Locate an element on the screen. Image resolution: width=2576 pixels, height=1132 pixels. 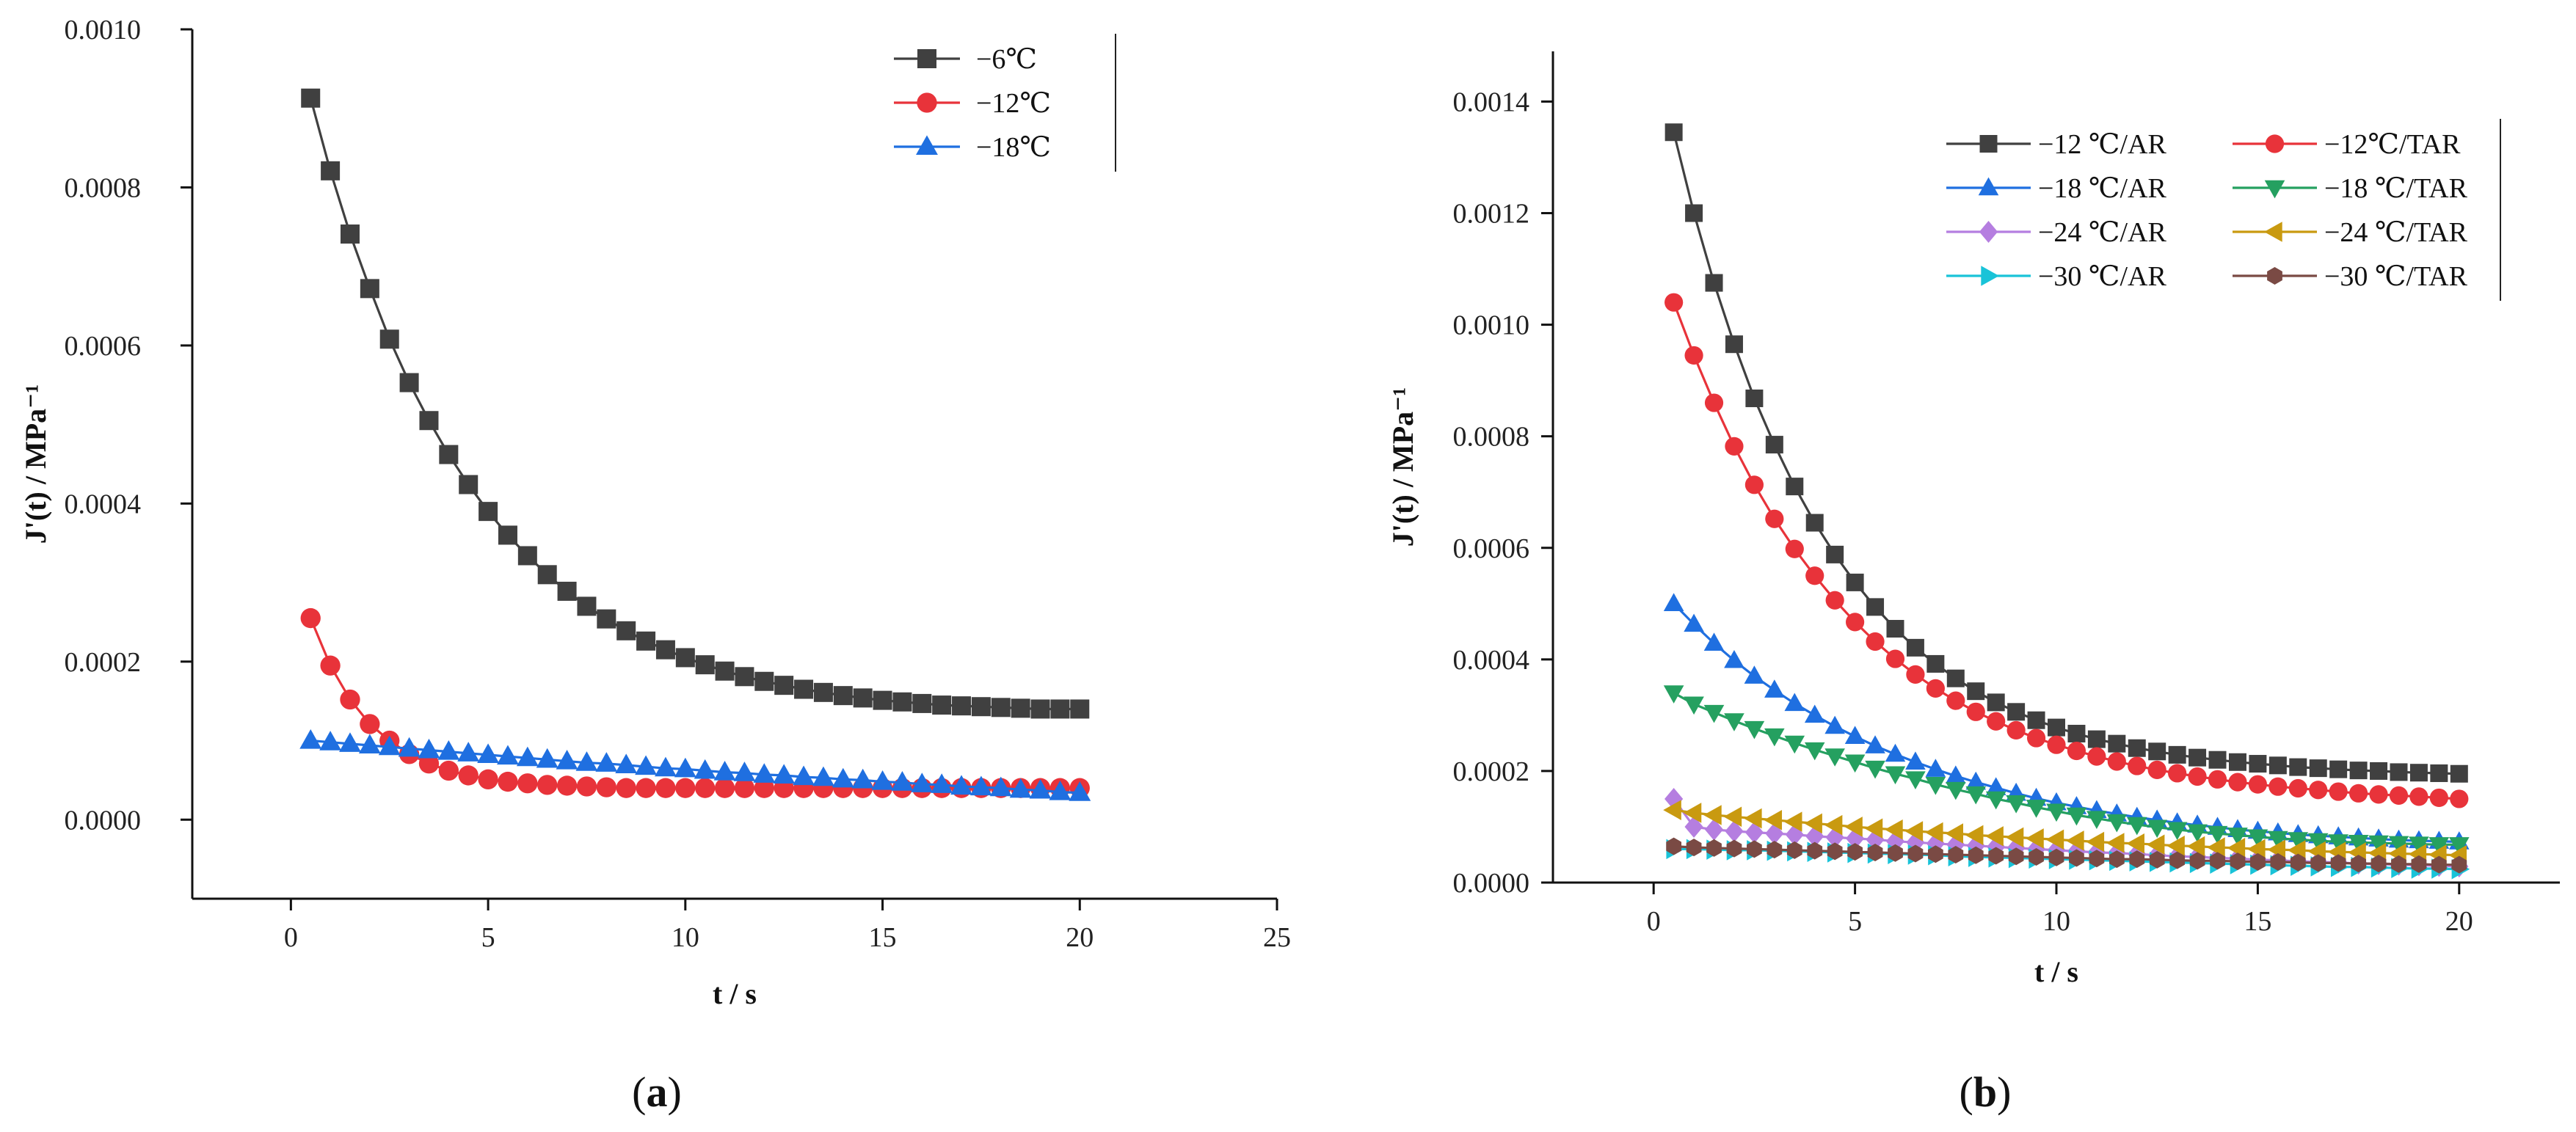
legend-label: −24 ℃/AR is located at coordinates (2102, 232).